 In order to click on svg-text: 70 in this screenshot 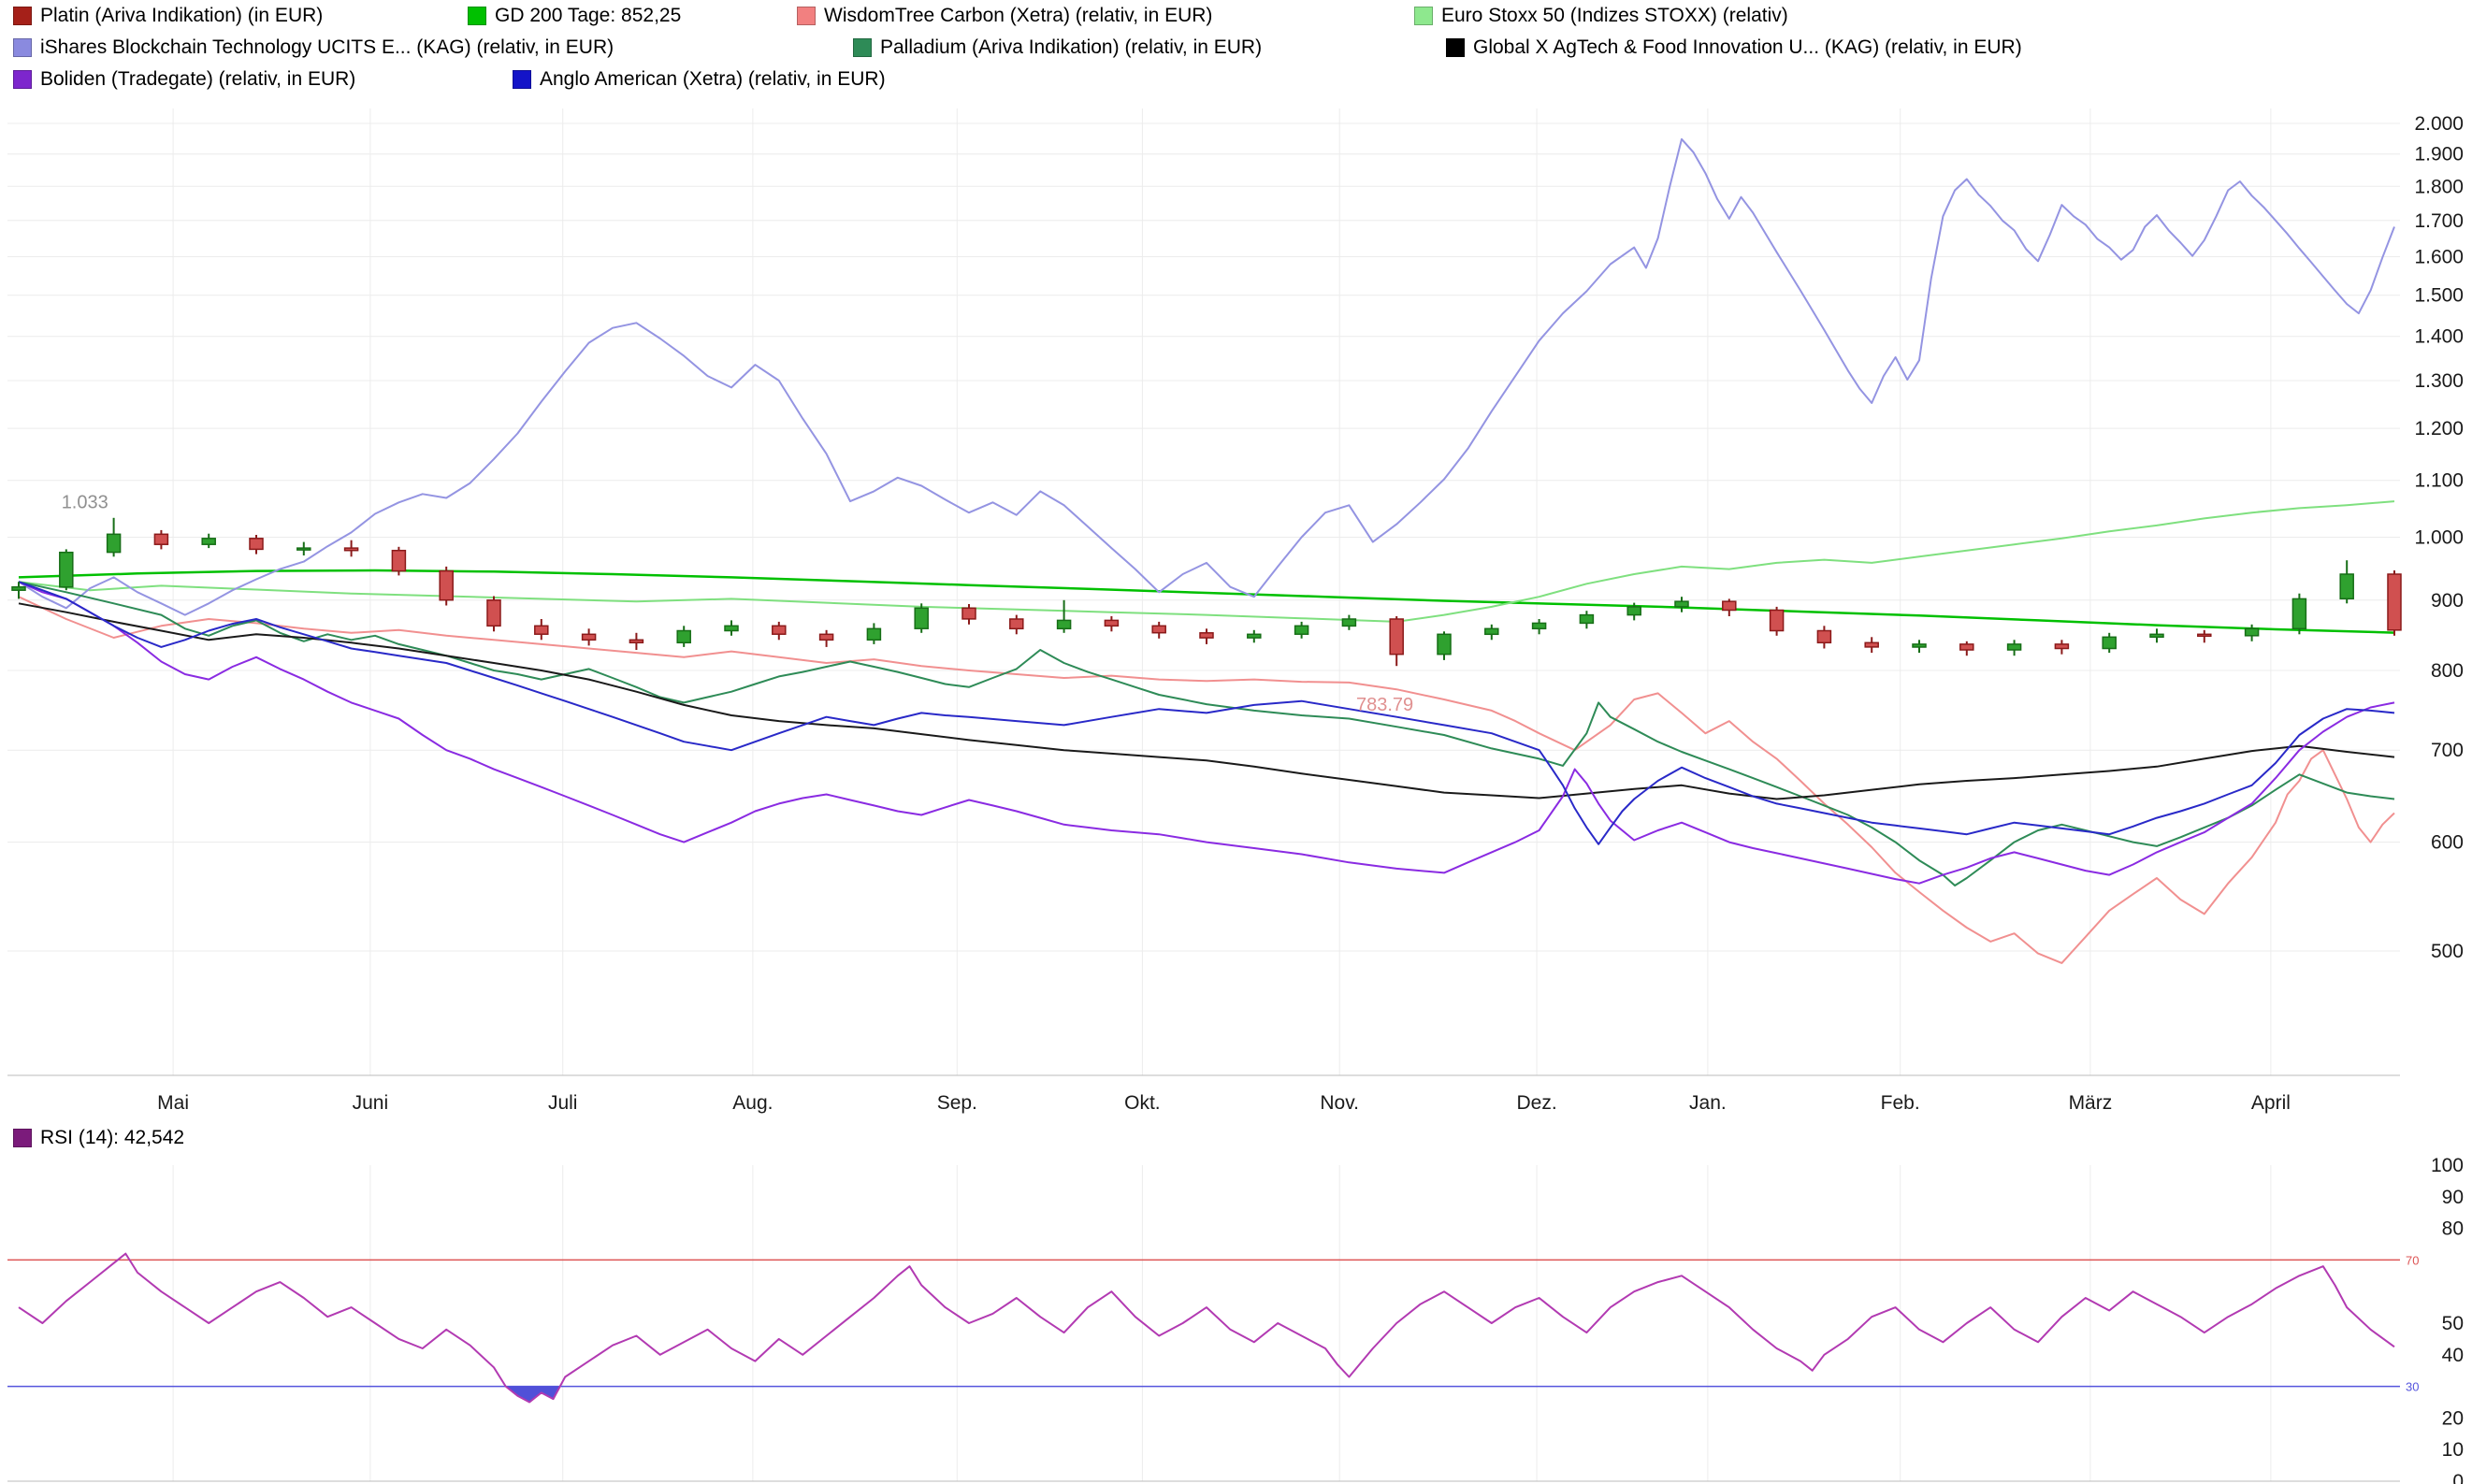, I will do `click(2412, 1260)`.